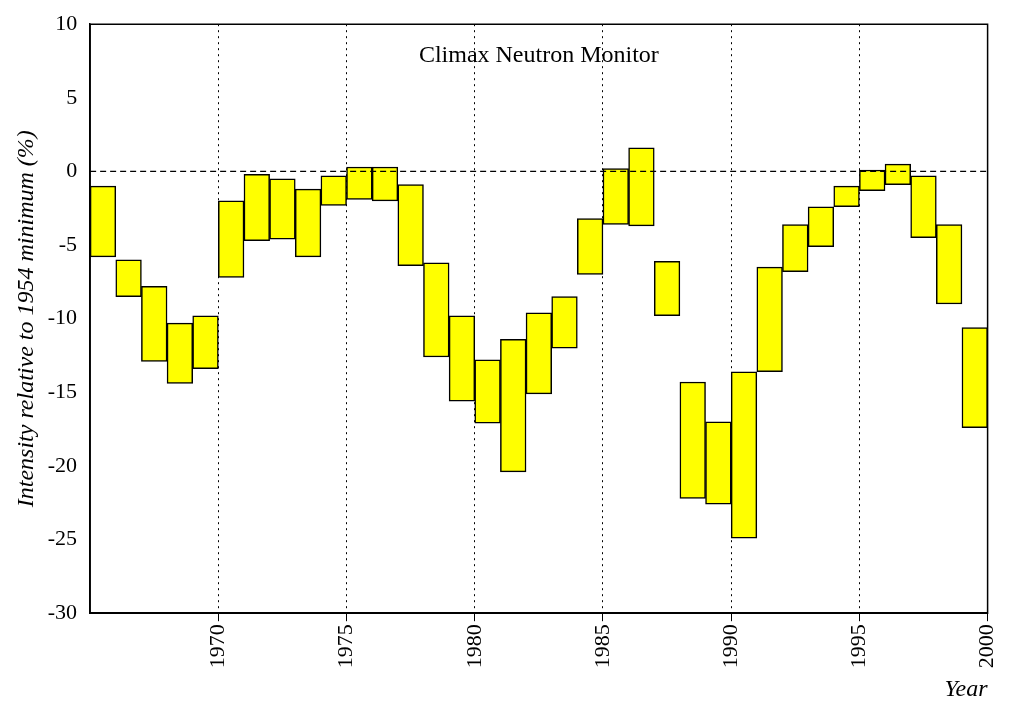 This screenshot has height=717, width=1025. I want to click on y-tick-label: -5, so click(68, 243).